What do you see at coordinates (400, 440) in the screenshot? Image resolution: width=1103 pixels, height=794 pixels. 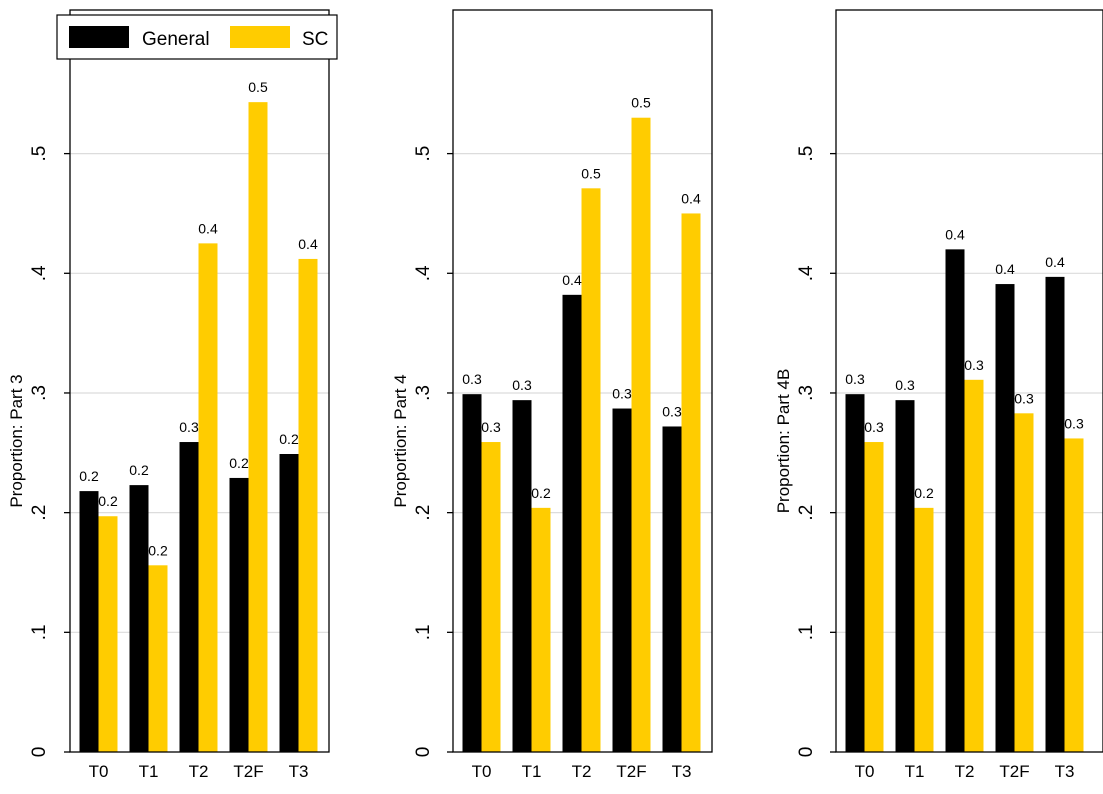 I see `y-axis-label: Proportion: Part 4` at bounding box center [400, 440].